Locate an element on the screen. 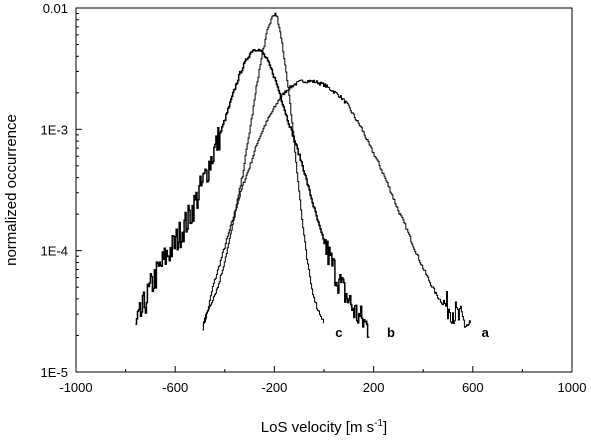  x-tick-label: 1000 is located at coordinates (572, 387).